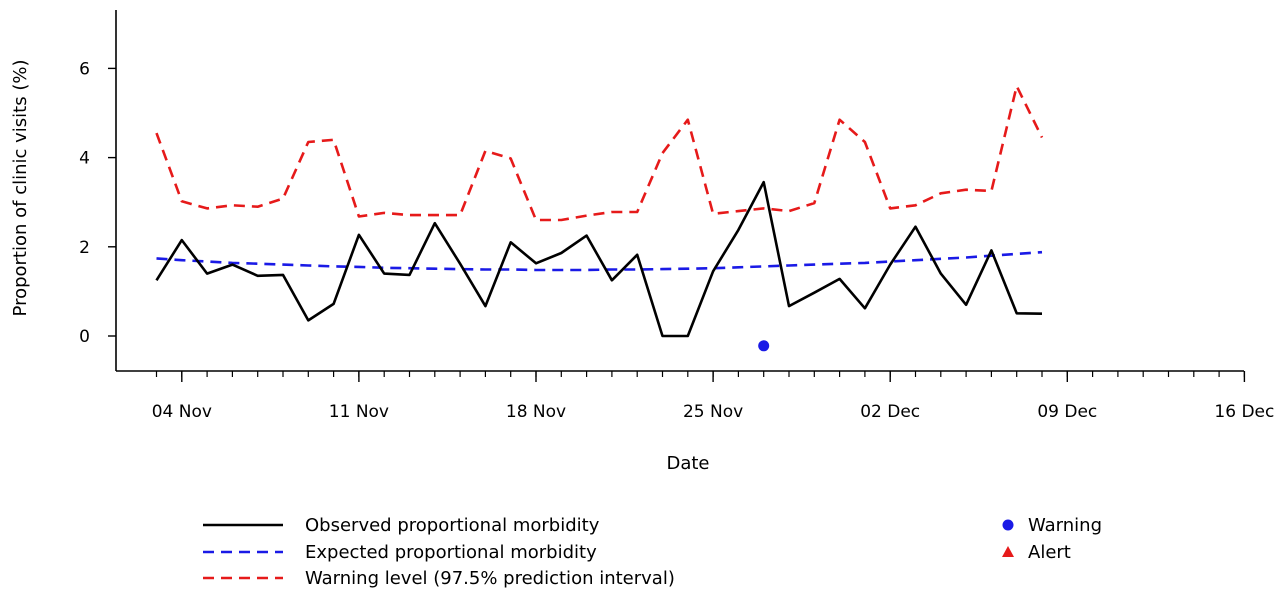  Describe the element at coordinates (451, 552) in the screenshot. I see `legend-label: Expected proportional morbidity` at that location.